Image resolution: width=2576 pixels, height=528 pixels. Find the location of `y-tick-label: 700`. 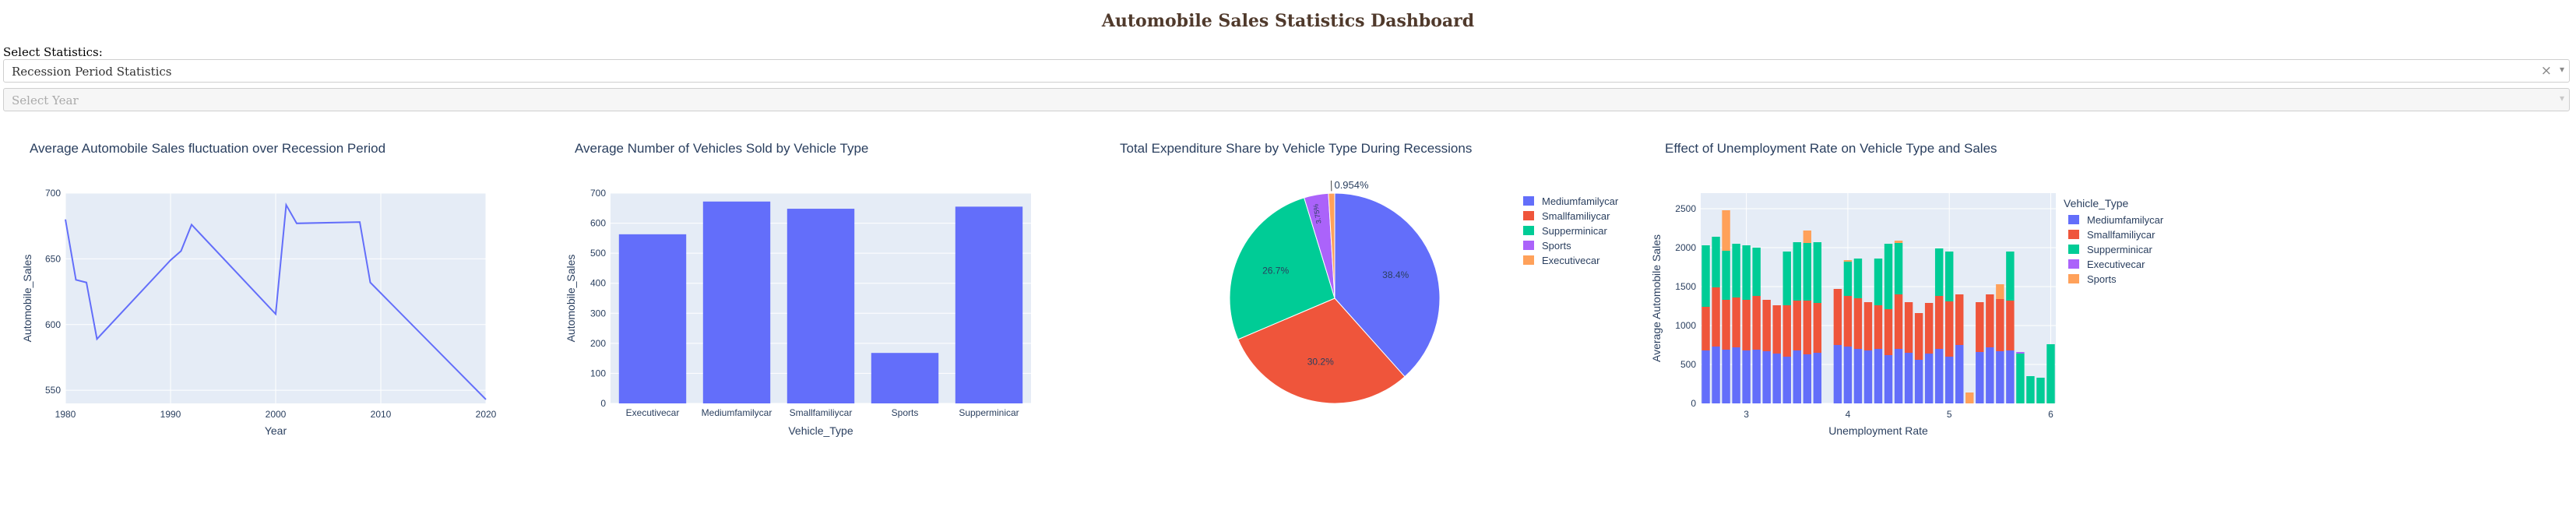

y-tick-label: 700 is located at coordinates (598, 194).